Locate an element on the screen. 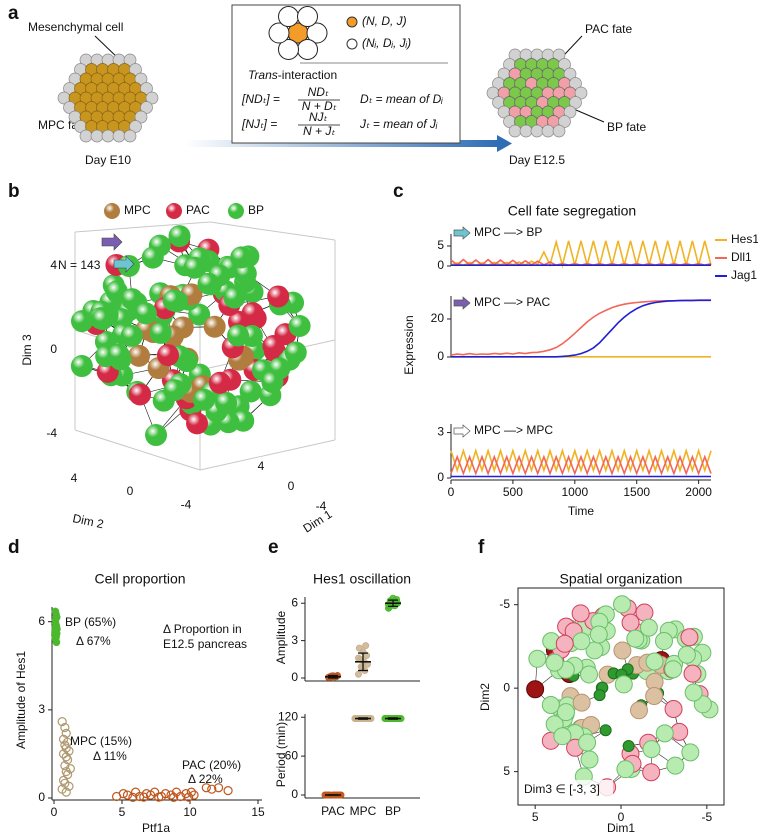  annotation: Dim3 ∈ [-3, 3] is located at coordinates (562, 789).